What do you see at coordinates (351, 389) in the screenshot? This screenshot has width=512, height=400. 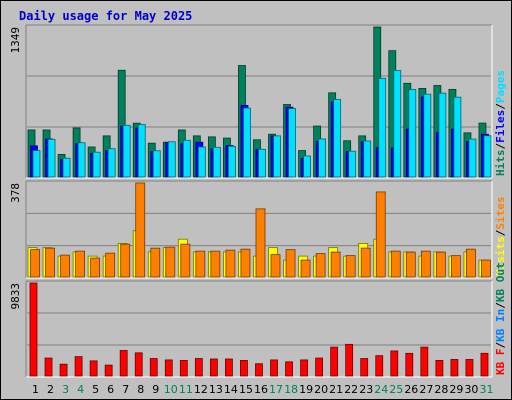 I see `day-label-22: 22` at bounding box center [351, 389].